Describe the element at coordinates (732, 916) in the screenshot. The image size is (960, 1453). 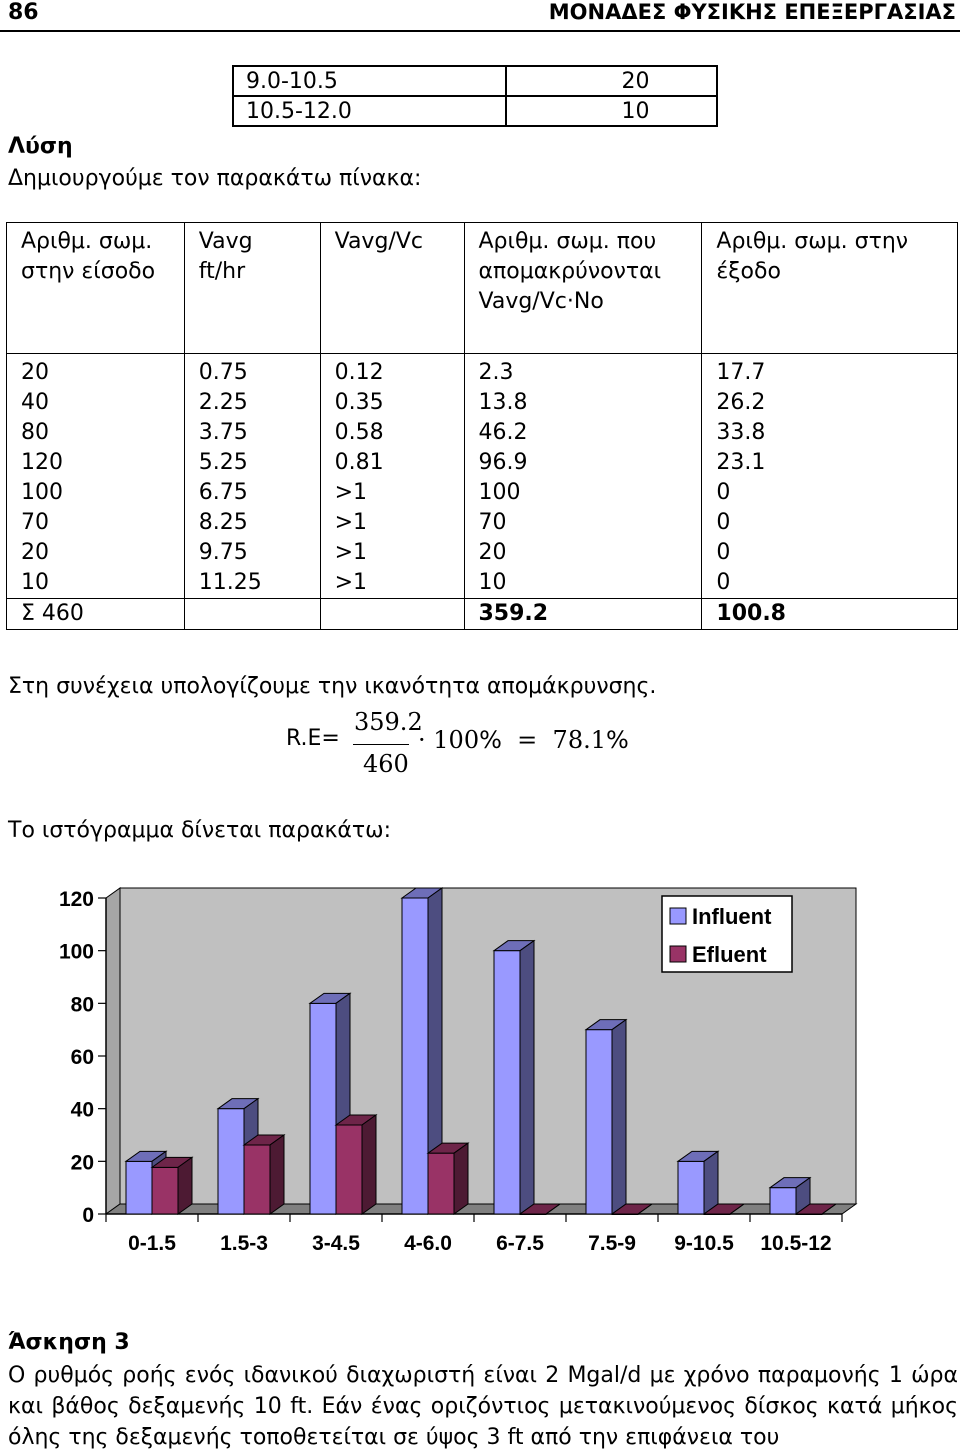
I see `legend-label: Influent` at that location.